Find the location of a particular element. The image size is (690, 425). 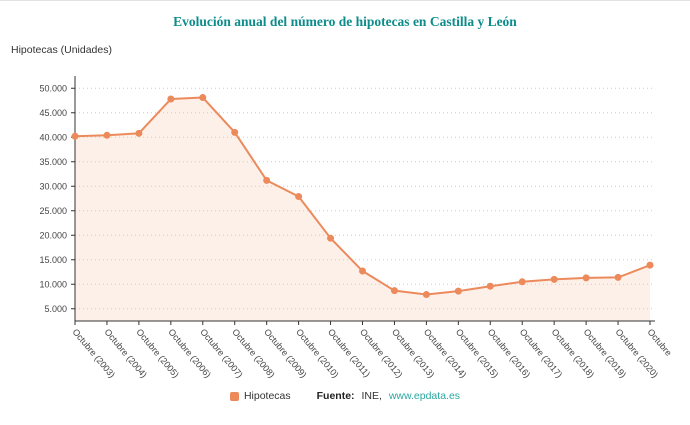

source-prefix-label: Fuente: is located at coordinates (335, 396).